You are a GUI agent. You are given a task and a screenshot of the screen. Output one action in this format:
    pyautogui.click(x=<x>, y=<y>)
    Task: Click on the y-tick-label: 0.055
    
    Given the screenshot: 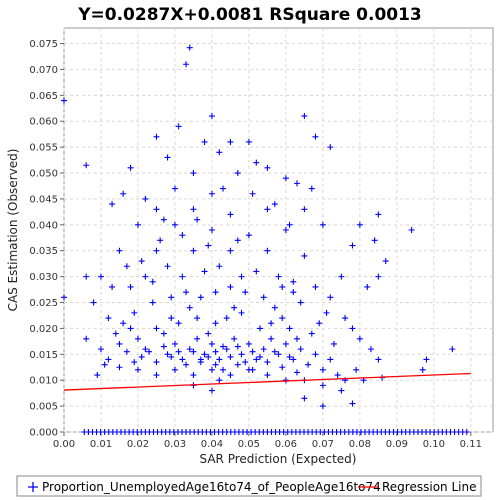 What is the action you would take?
    pyautogui.click(x=43, y=148)
    